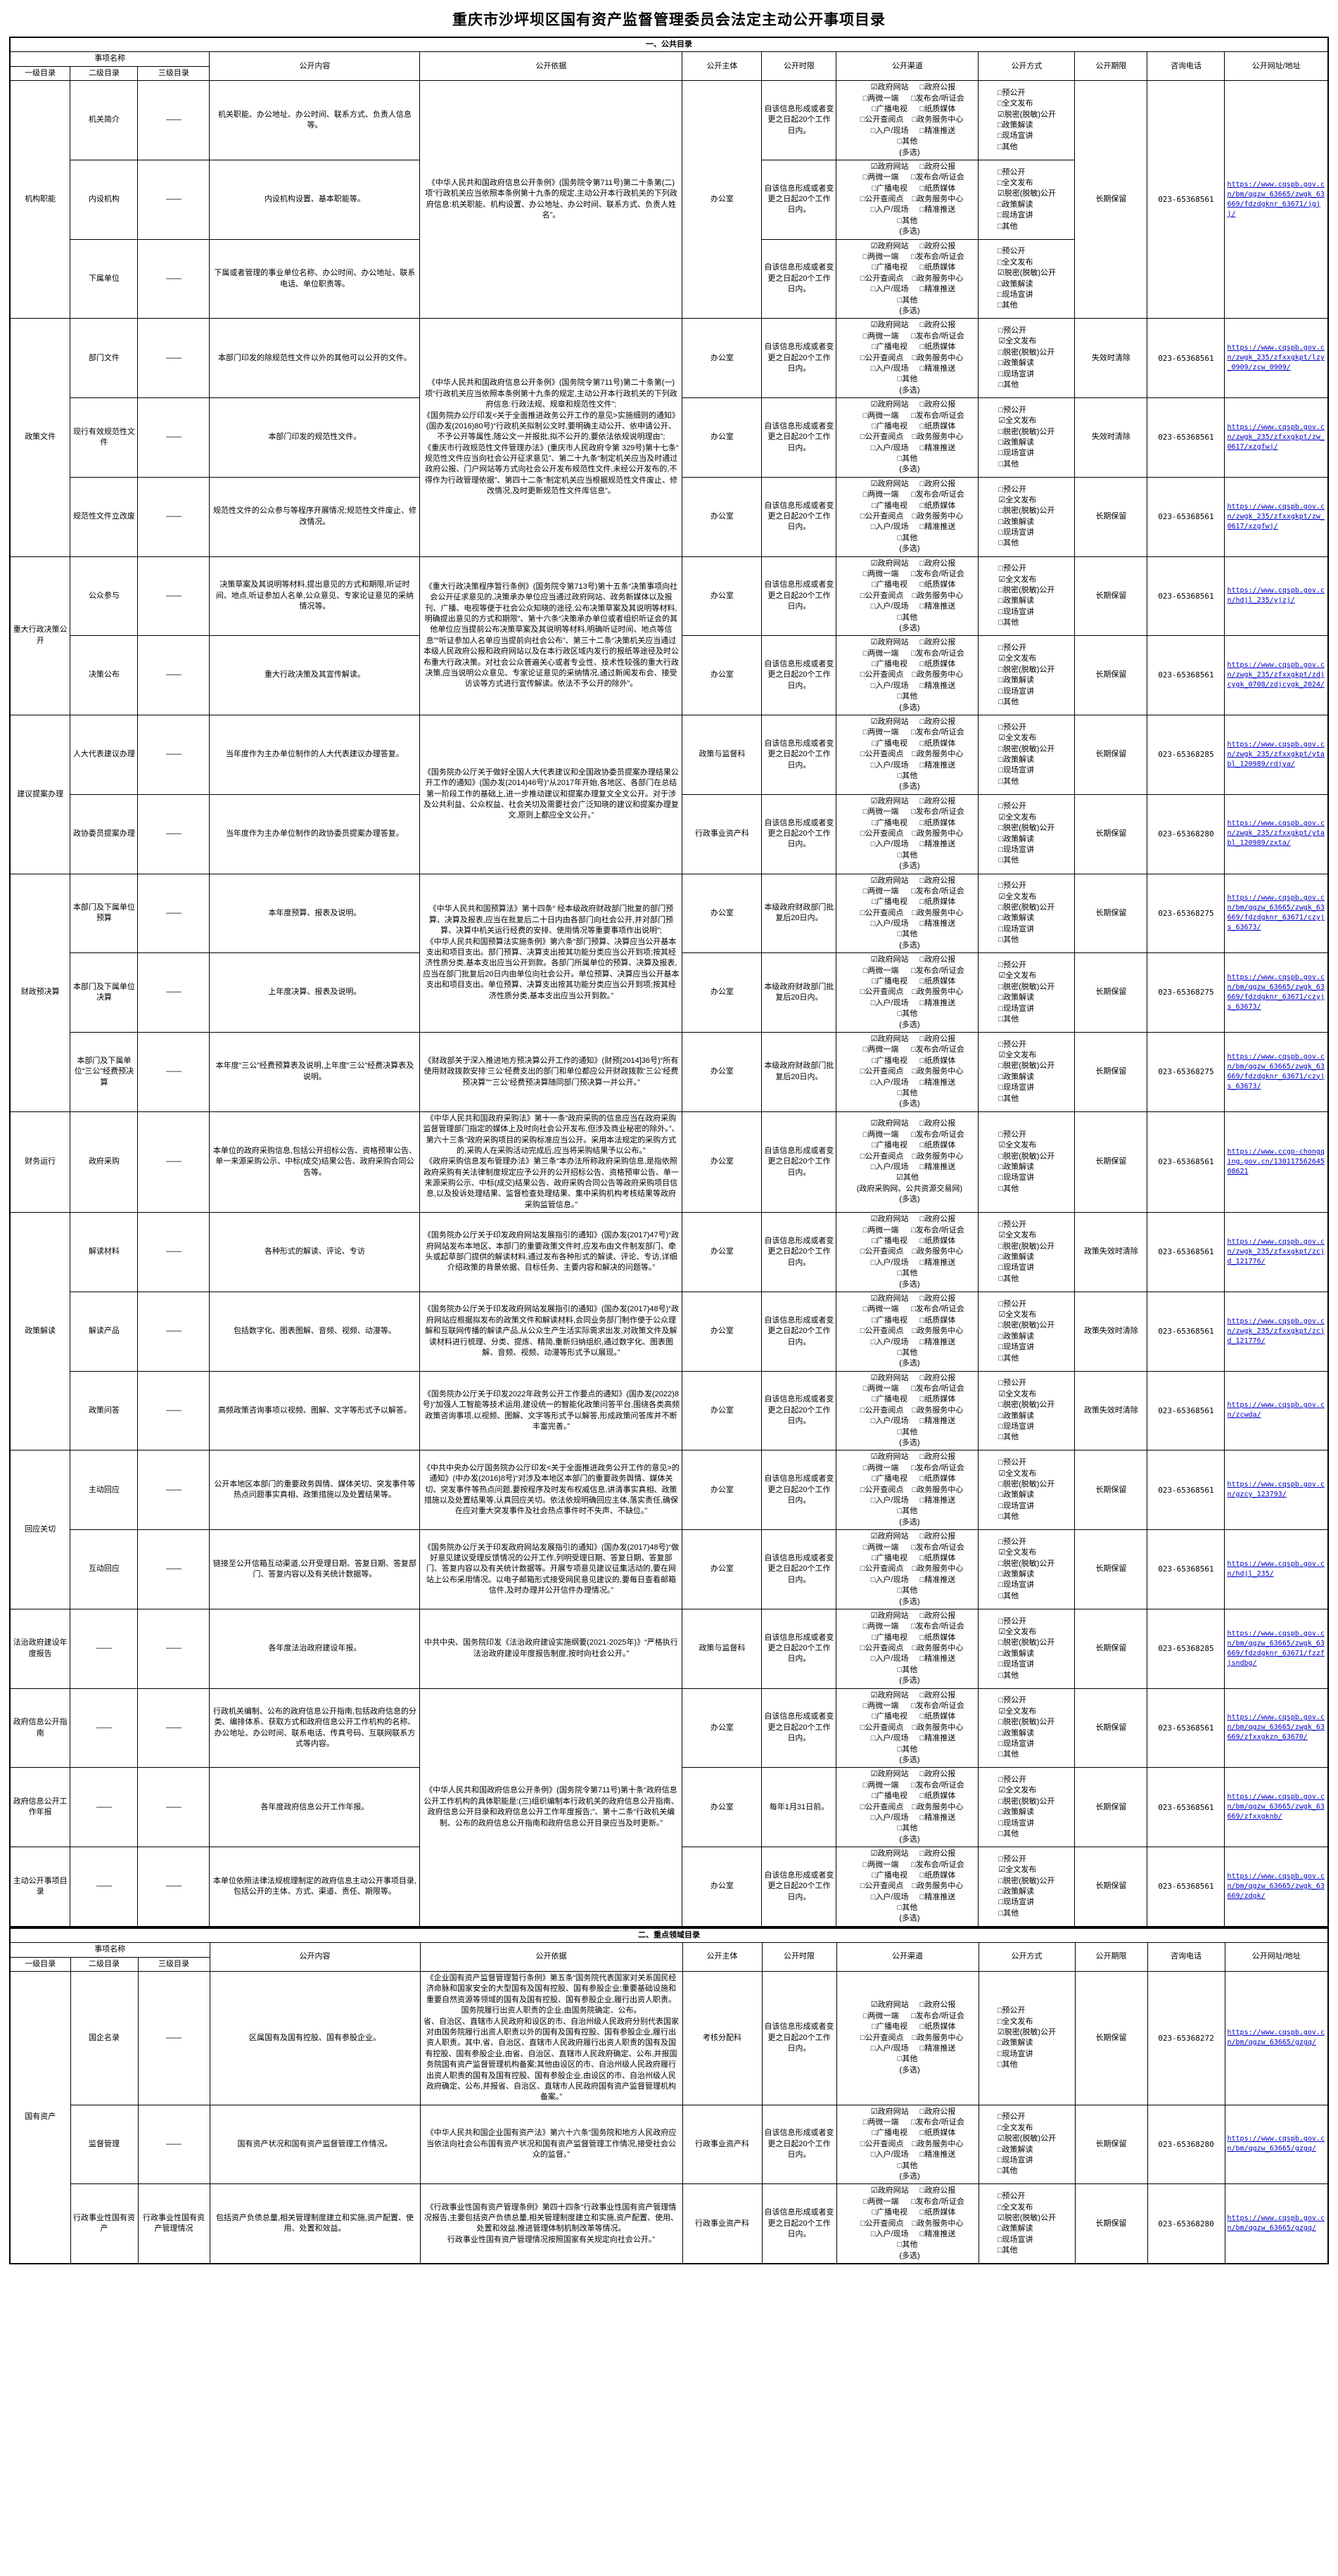 This screenshot has height=2576, width=1338. What do you see at coordinates (799, 1807) in the screenshot?
I see `cell-deadline: 每年1月31日前。` at bounding box center [799, 1807].